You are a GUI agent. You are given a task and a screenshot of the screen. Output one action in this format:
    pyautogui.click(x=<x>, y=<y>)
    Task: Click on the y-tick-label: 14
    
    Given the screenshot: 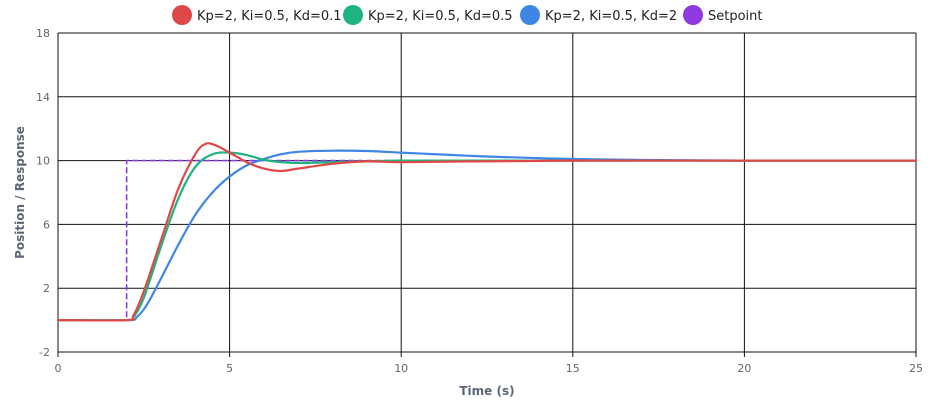 What is the action you would take?
    pyautogui.click(x=43, y=97)
    